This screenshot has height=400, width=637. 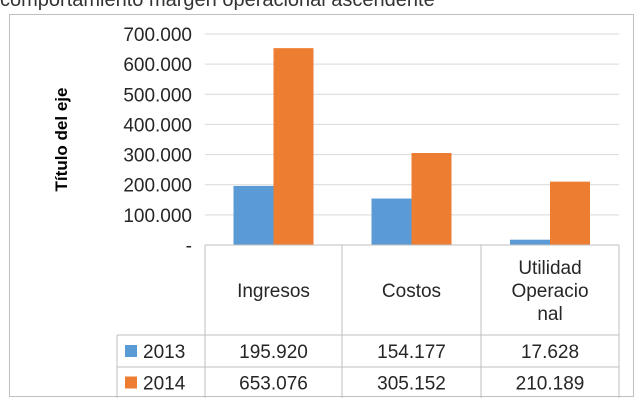 I want to click on y-tick-label: 300.000, so click(x=157, y=156).